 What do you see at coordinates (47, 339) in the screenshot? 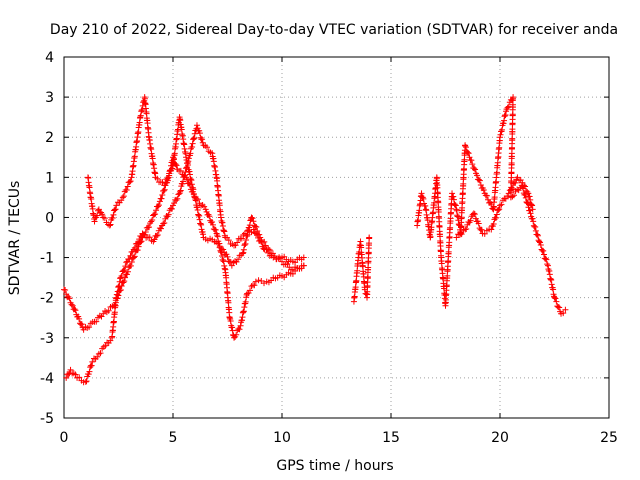
I see `y-tick-label: -3` at bounding box center [47, 339].